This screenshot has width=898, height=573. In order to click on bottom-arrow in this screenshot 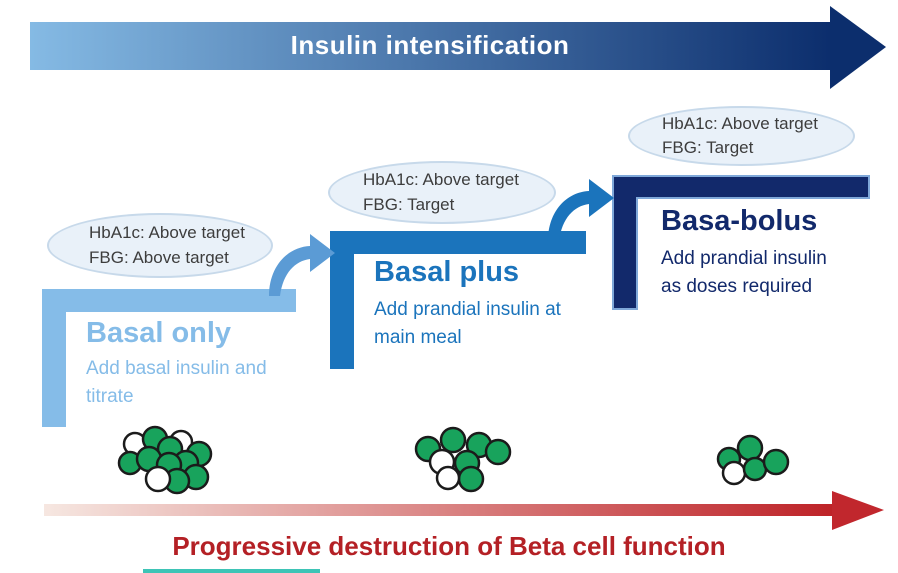, I will do `click(464, 510)`.